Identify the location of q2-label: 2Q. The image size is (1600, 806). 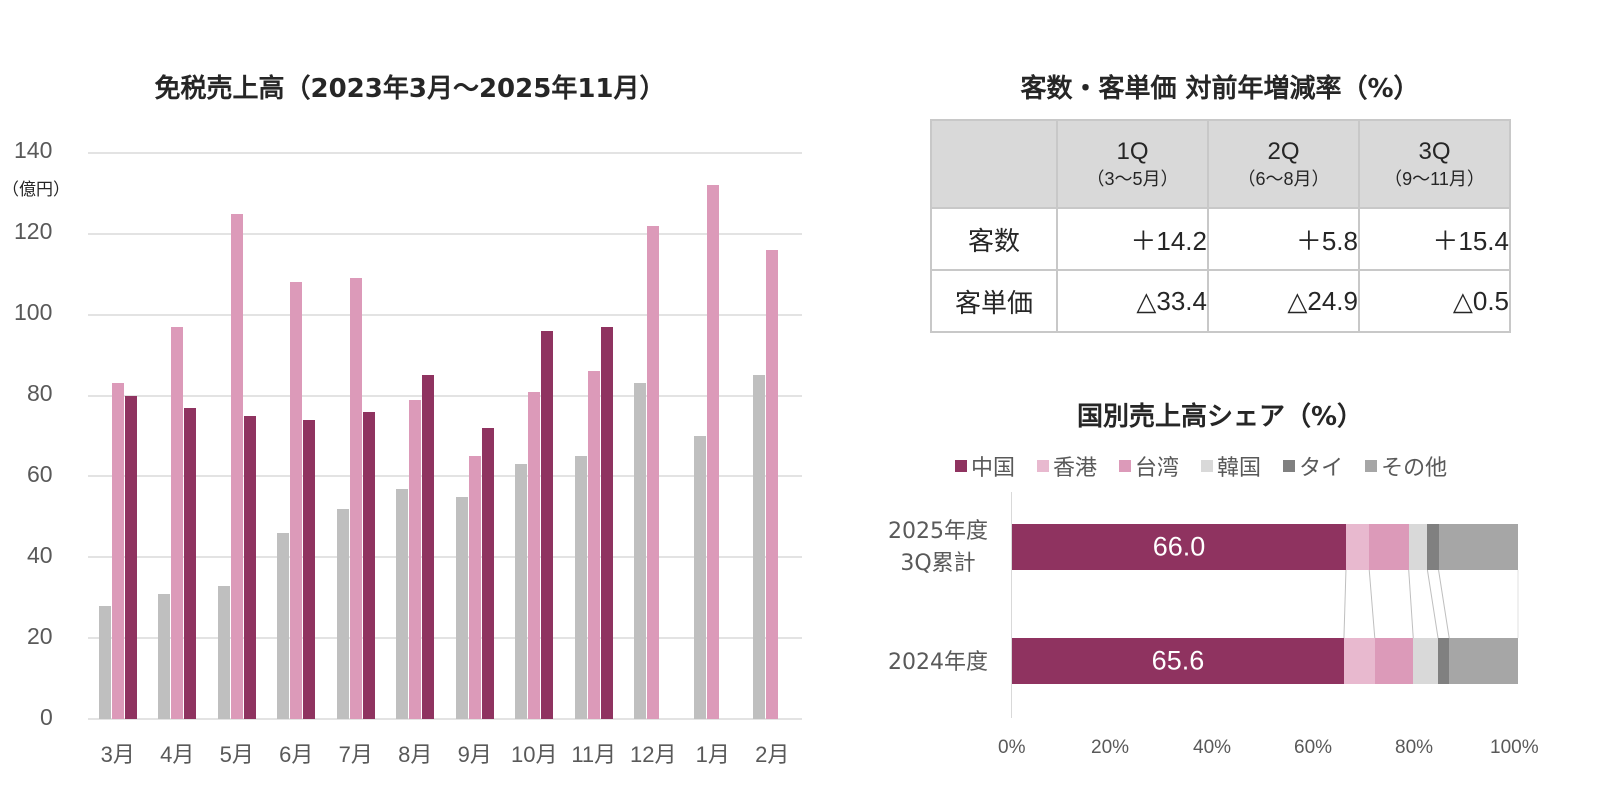
(1283, 151).